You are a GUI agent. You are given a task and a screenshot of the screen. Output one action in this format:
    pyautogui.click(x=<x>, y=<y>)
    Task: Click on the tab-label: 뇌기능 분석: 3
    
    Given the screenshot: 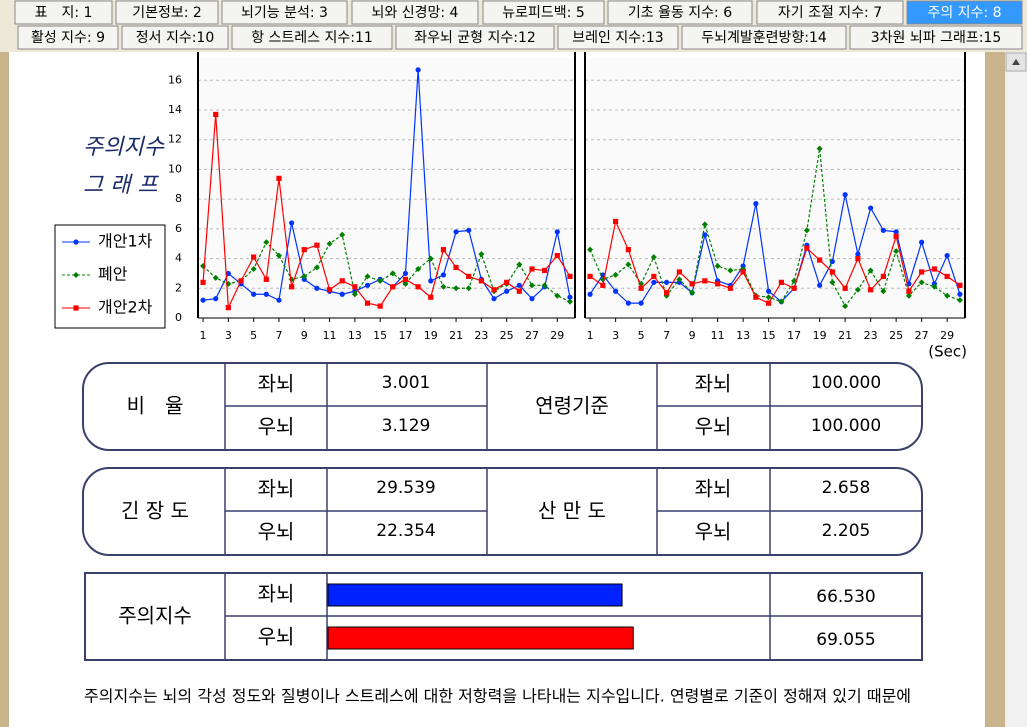 What is the action you would take?
    pyautogui.click(x=284, y=13)
    